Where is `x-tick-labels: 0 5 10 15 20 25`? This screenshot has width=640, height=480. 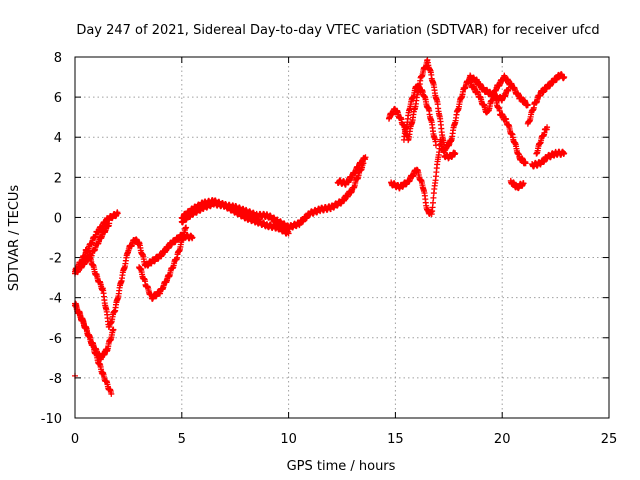
x-tick-labels: 0 5 10 15 20 25 is located at coordinates (344, 439).